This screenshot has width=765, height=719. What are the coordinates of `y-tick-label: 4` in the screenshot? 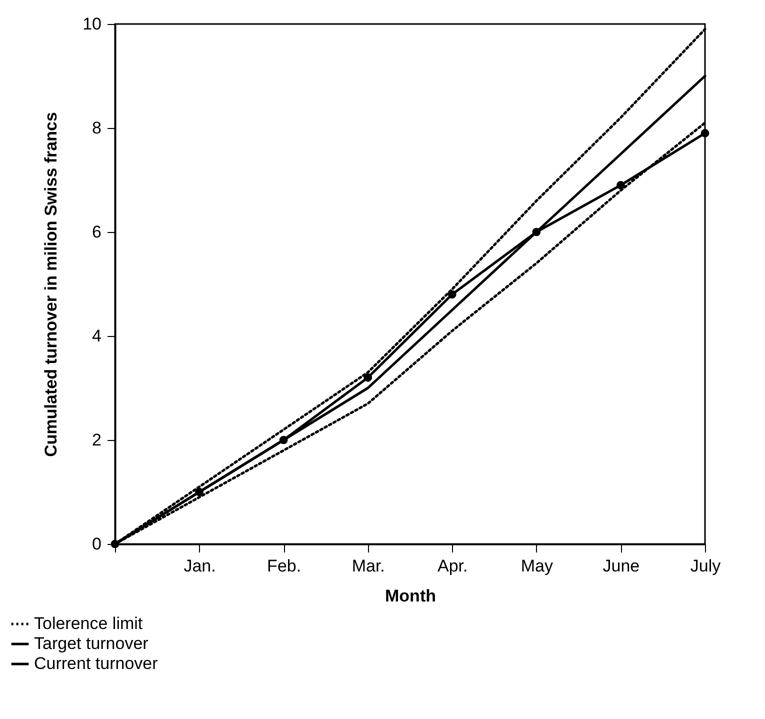 It's located at (97, 336).